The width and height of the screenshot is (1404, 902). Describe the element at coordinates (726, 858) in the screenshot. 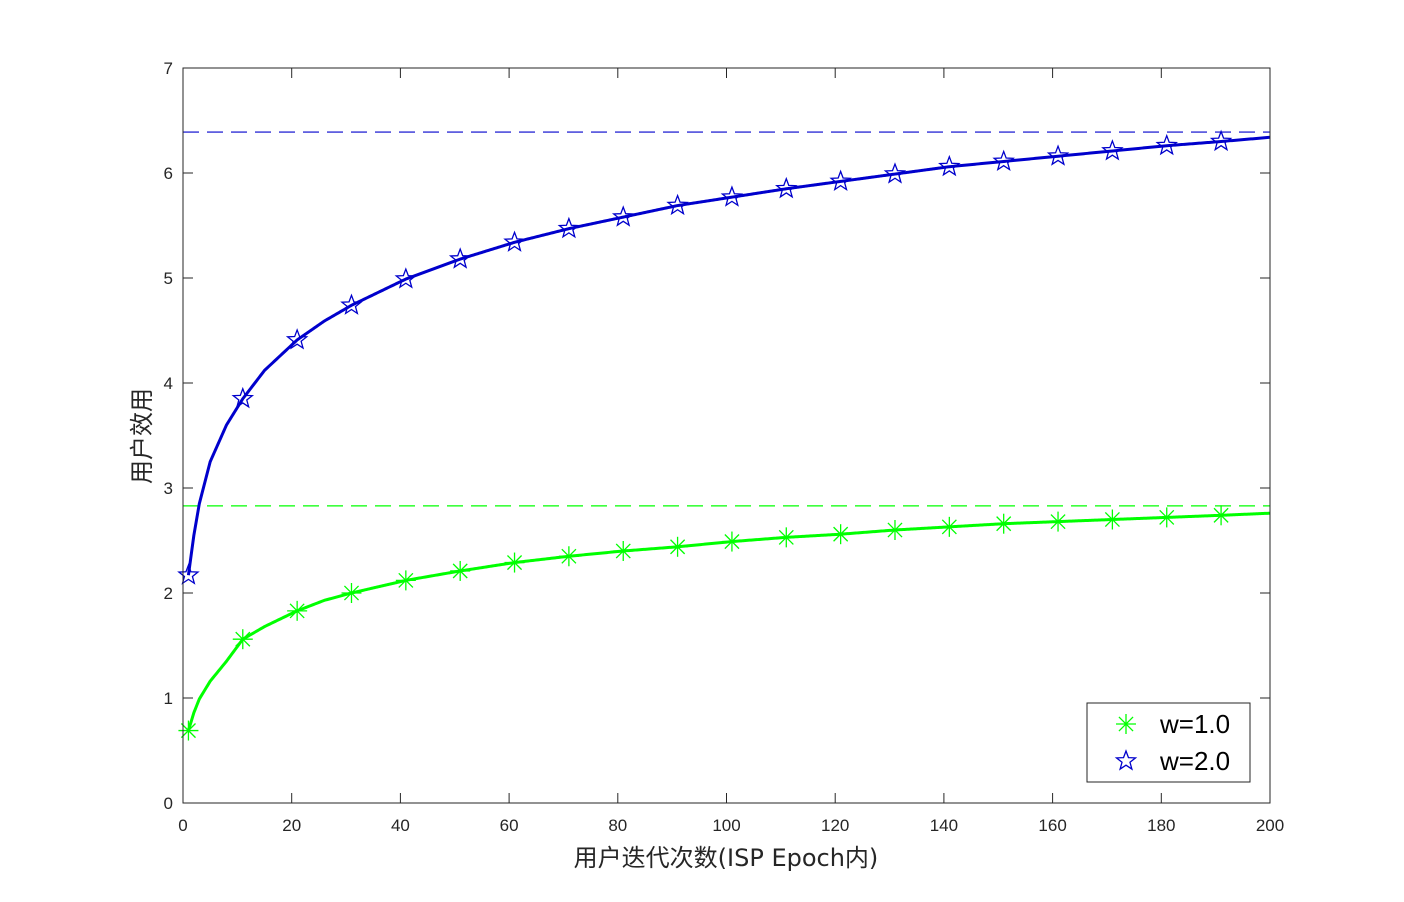

I see `x-axis-label: 用户迭代次数(ISP Epoch内)` at that location.